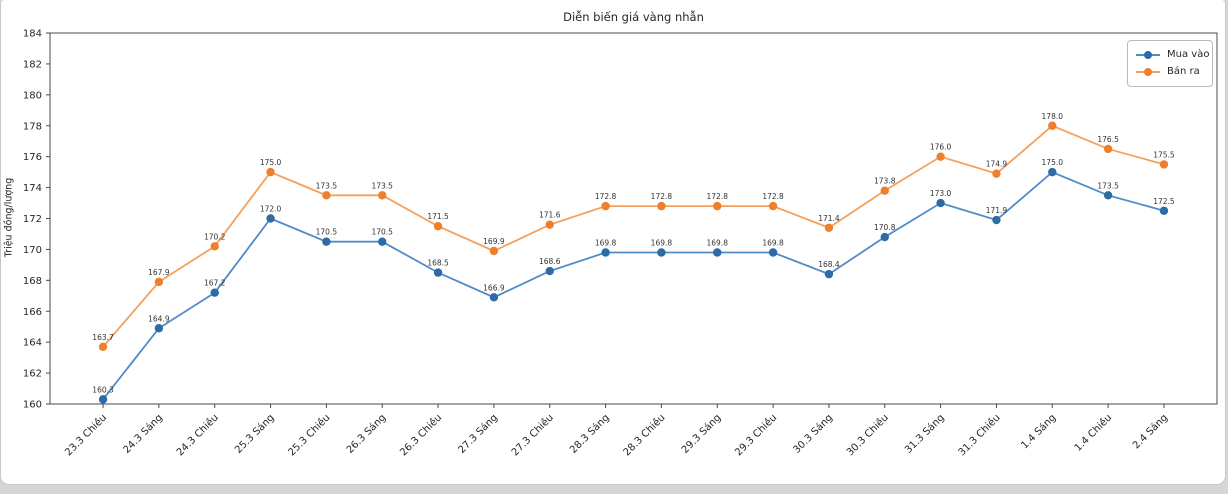 Image resolution: width=1228 pixels, height=494 pixels. What do you see at coordinates (1148, 54) in the screenshot?
I see `mua-vao-line-marker-icon` at bounding box center [1148, 54].